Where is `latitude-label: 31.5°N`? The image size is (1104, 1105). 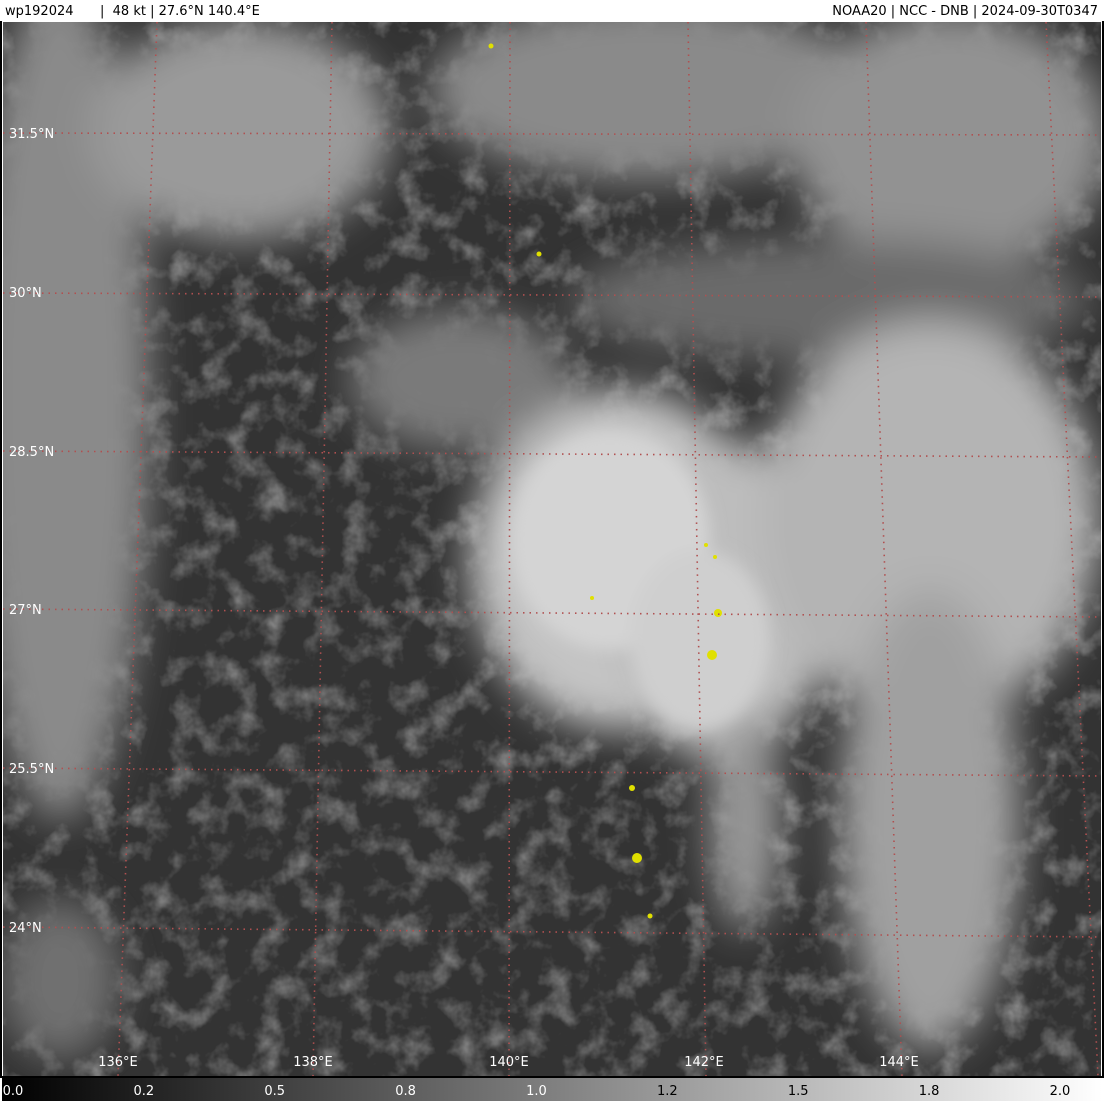 latitude-label: 31.5°N is located at coordinates (31, 134).